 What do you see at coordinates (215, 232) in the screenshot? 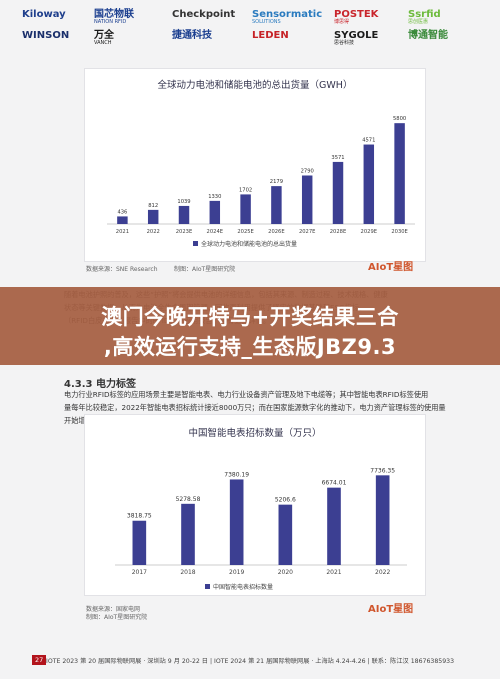
I see `x-tick-label: 2024E` at bounding box center [215, 232].